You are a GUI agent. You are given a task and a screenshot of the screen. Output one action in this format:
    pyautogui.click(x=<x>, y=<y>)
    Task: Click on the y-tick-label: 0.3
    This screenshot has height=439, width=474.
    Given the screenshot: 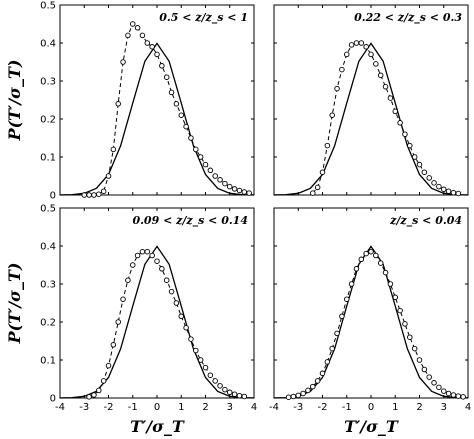 What is the action you would take?
    pyautogui.click(x=48, y=285)
    